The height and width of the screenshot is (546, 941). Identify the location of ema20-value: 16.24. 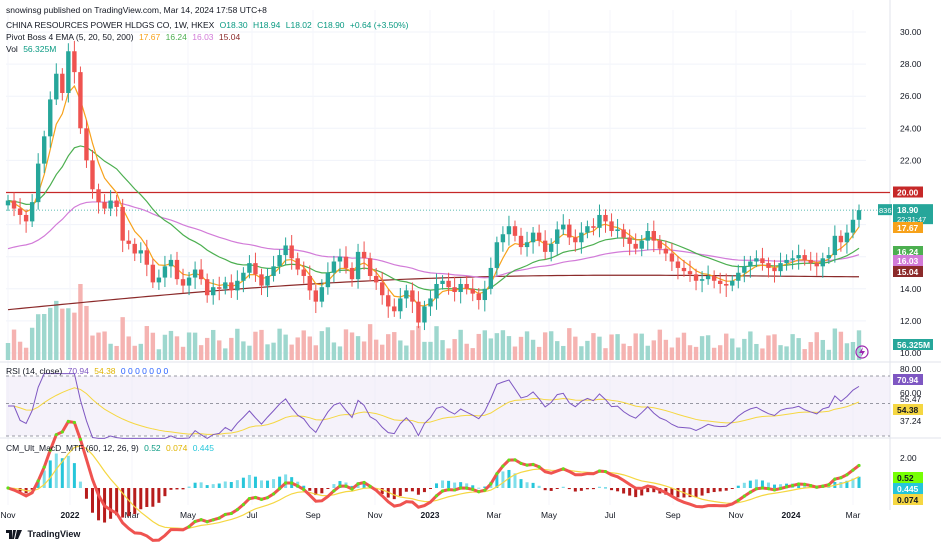
(176, 37).